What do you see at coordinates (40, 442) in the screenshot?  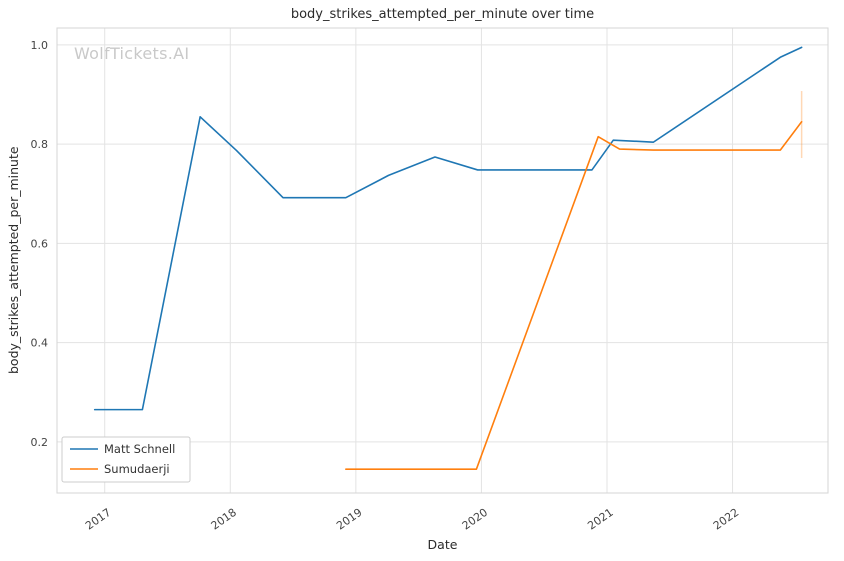 I see `y-tick-label: 0.2` at bounding box center [40, 442].